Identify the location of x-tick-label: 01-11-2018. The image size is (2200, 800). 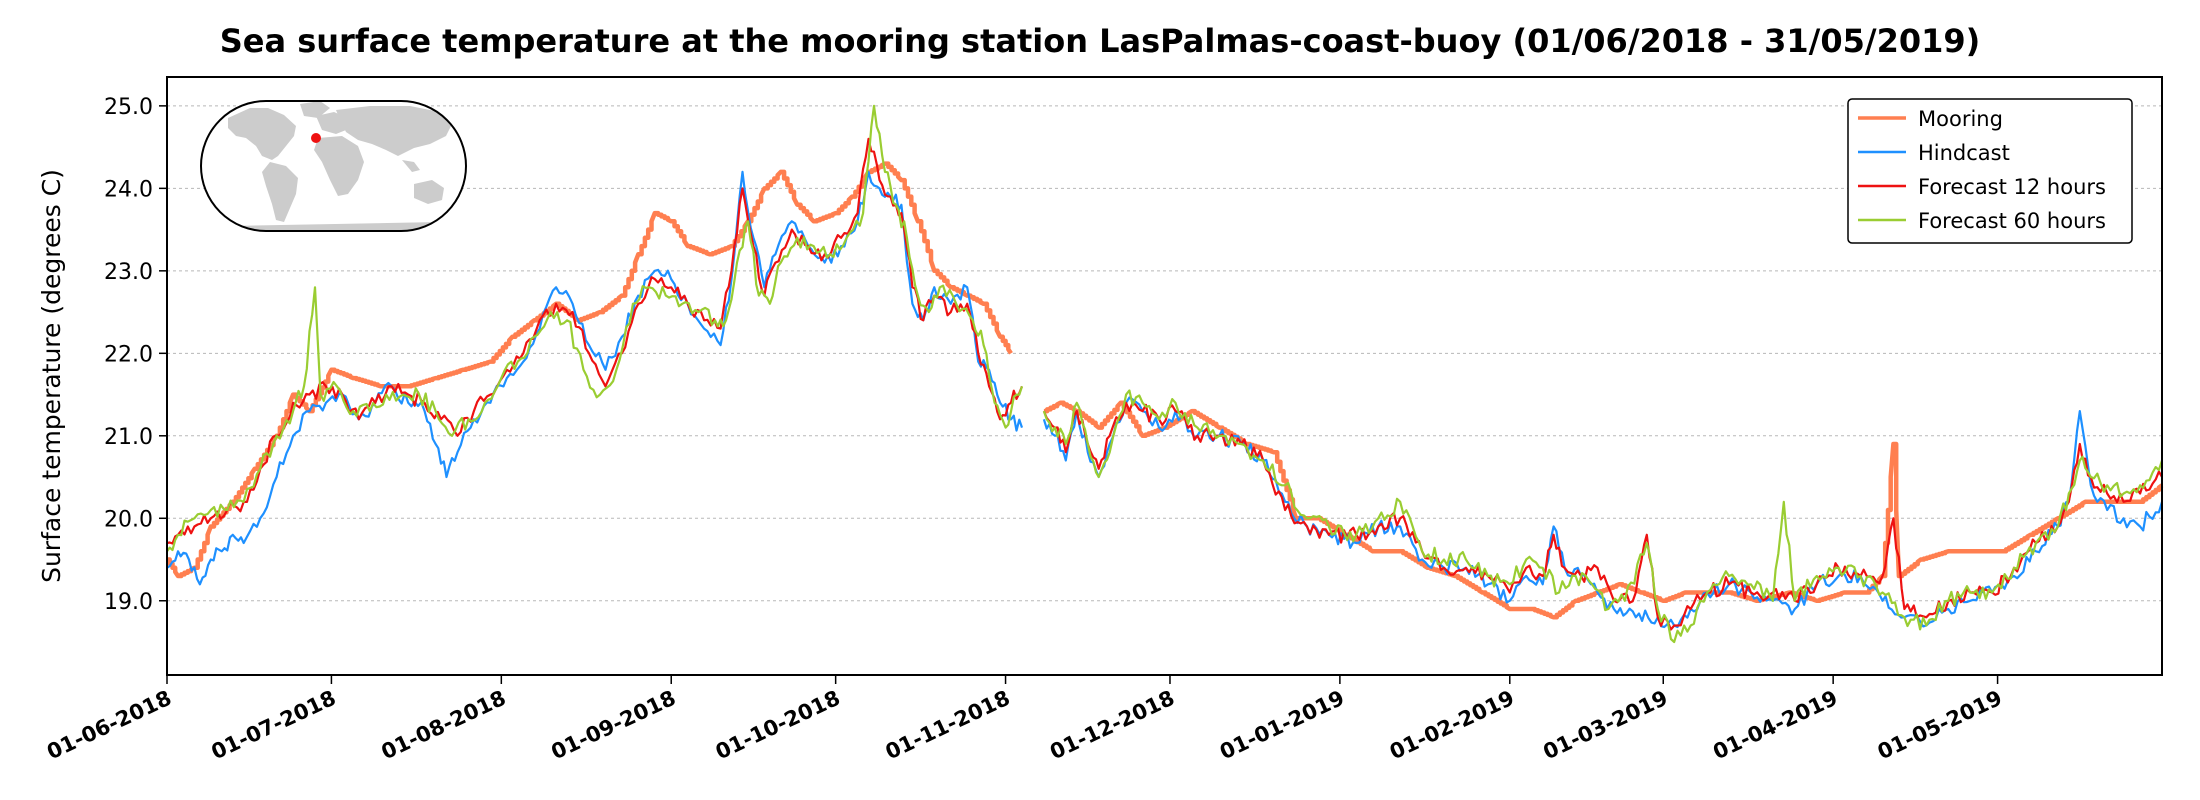
(948, 725).